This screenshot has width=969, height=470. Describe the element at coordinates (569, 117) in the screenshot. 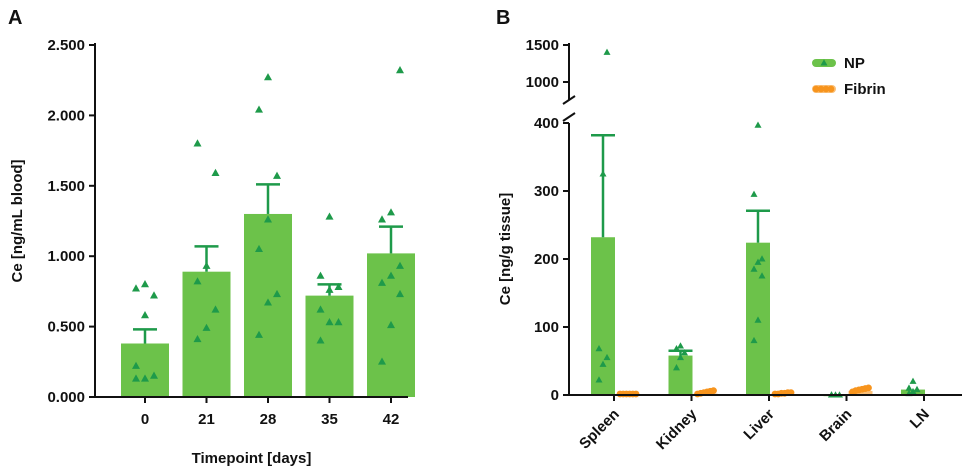

I see `axis-break-lower` at that location.